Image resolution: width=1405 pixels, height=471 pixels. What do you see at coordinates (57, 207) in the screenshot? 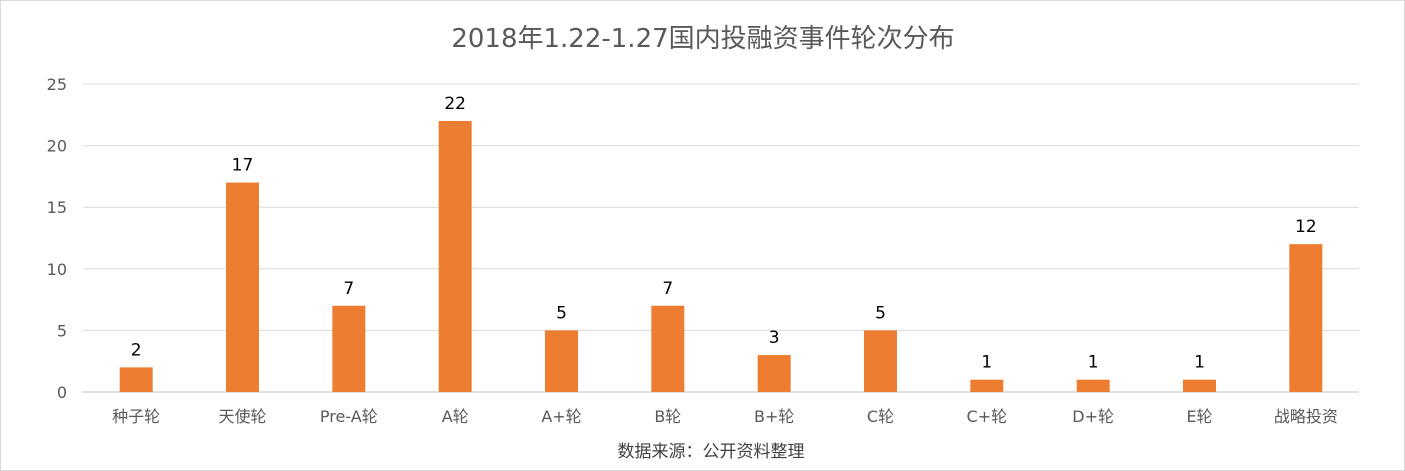
I see `y-tick-label: 15` at bounding box center [57, 207].